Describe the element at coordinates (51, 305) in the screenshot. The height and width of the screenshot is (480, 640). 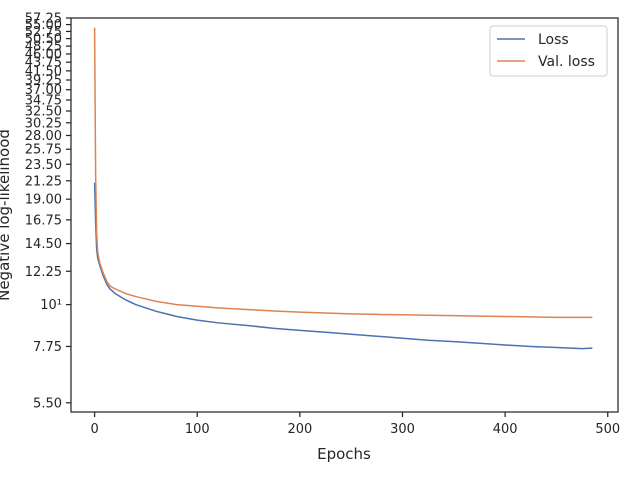
I see `y-tick-label: 10¹` at that location.